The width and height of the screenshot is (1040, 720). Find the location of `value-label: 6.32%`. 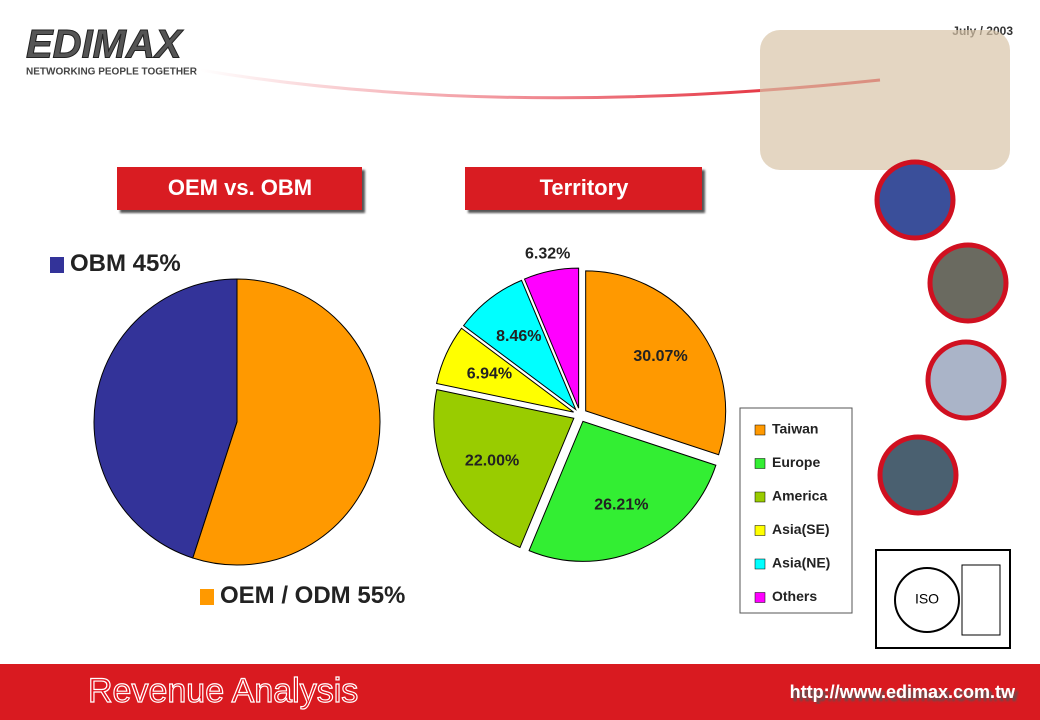

value-label: 6.32% is located at coordinates (547, 254).